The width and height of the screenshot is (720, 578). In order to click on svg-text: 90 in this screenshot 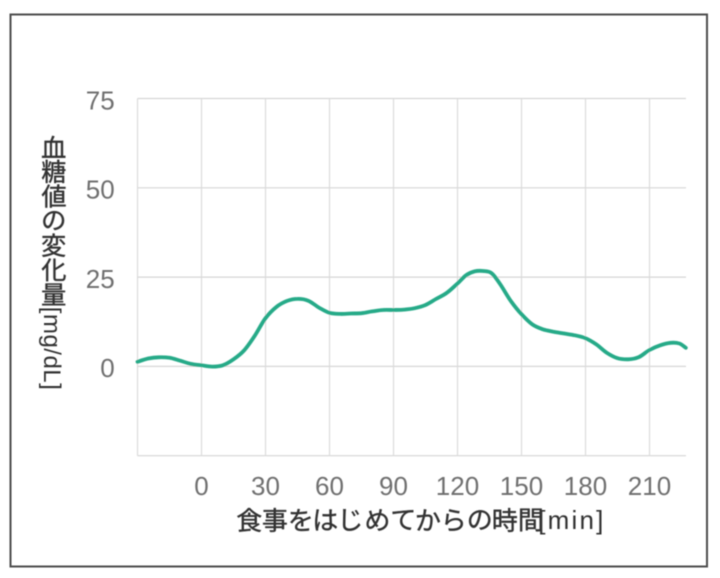, I will do `click(393, 486)`.